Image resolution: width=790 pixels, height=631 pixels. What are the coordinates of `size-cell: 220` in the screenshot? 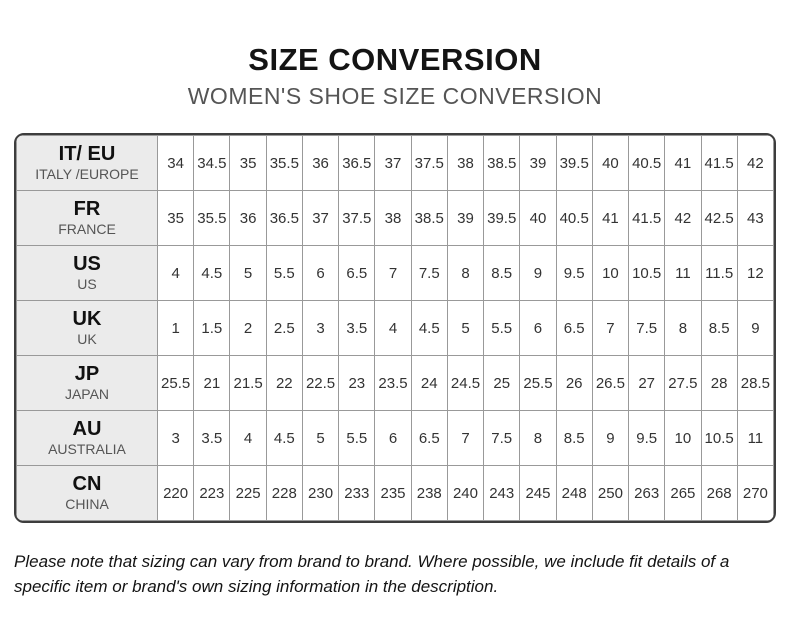 It's located at (175, 493).